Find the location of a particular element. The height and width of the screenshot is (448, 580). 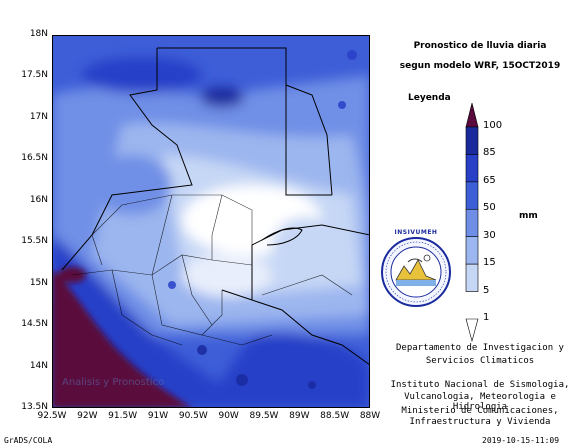

lat-label: 15N is located at coordinates (38, 282).